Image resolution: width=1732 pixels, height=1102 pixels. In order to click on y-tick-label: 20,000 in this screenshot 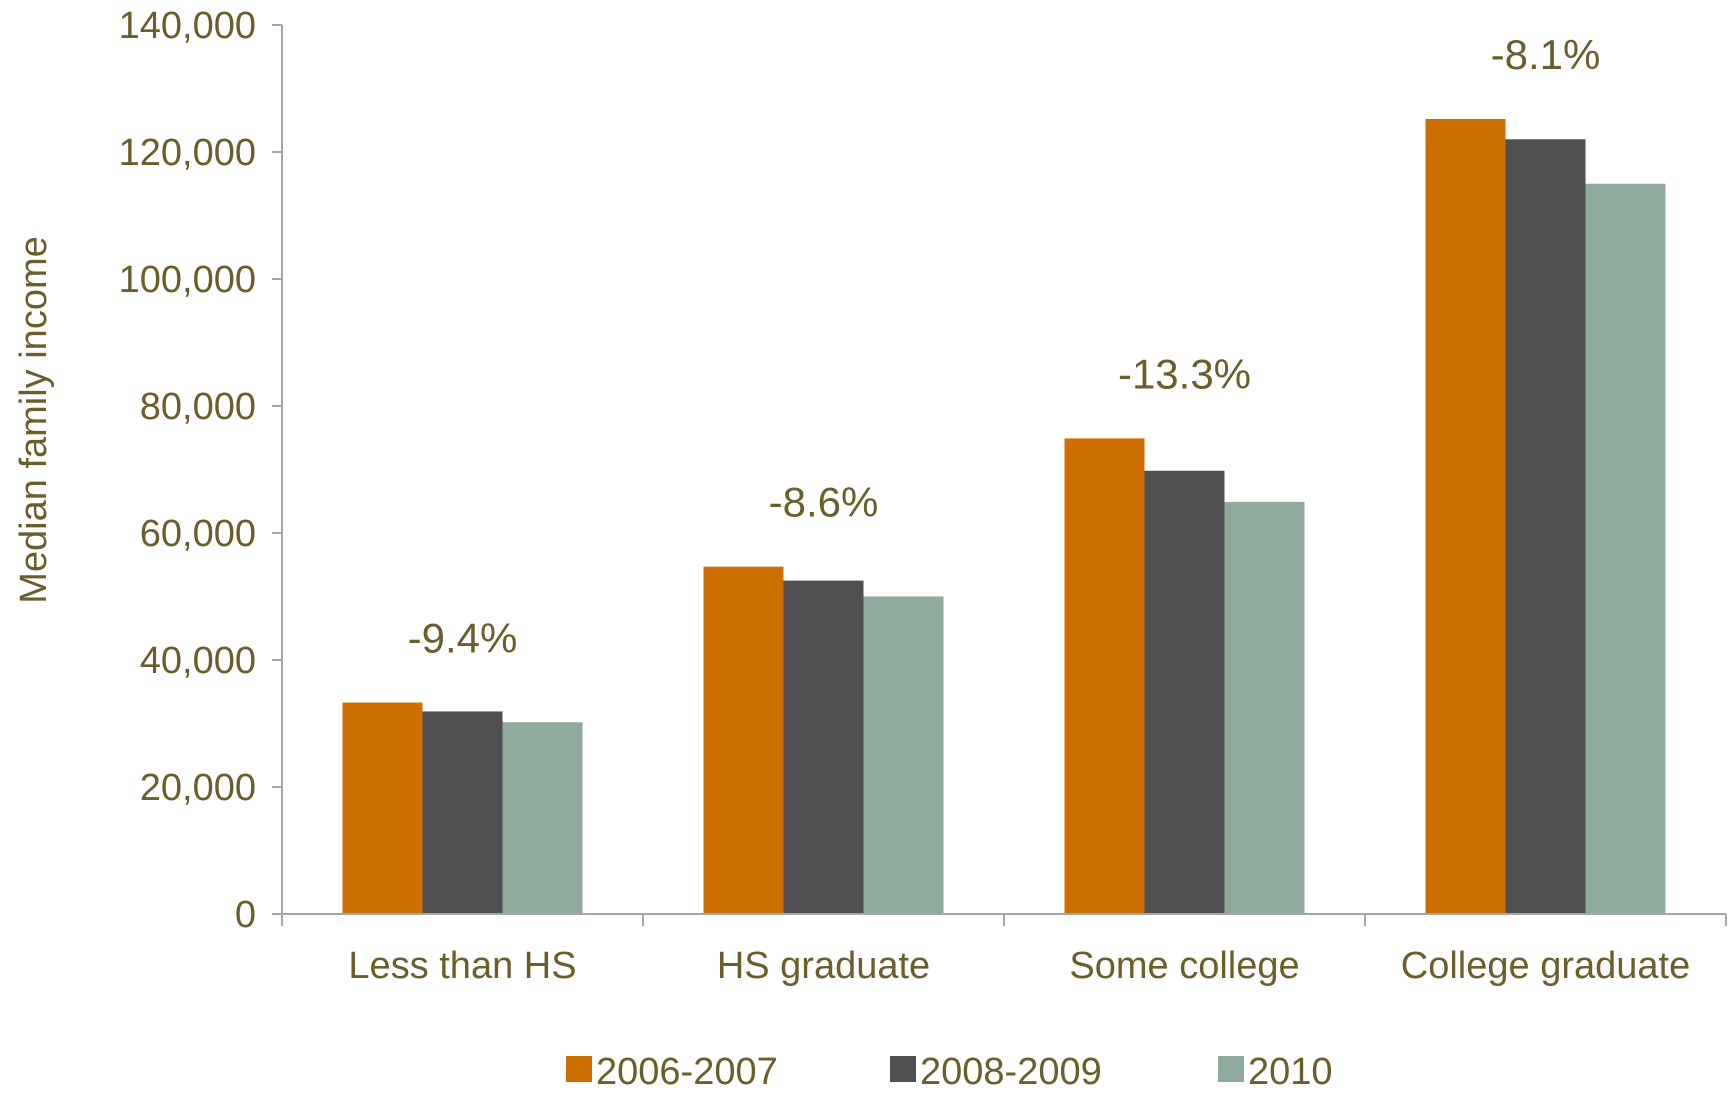, I will do `click(198, 788)`.